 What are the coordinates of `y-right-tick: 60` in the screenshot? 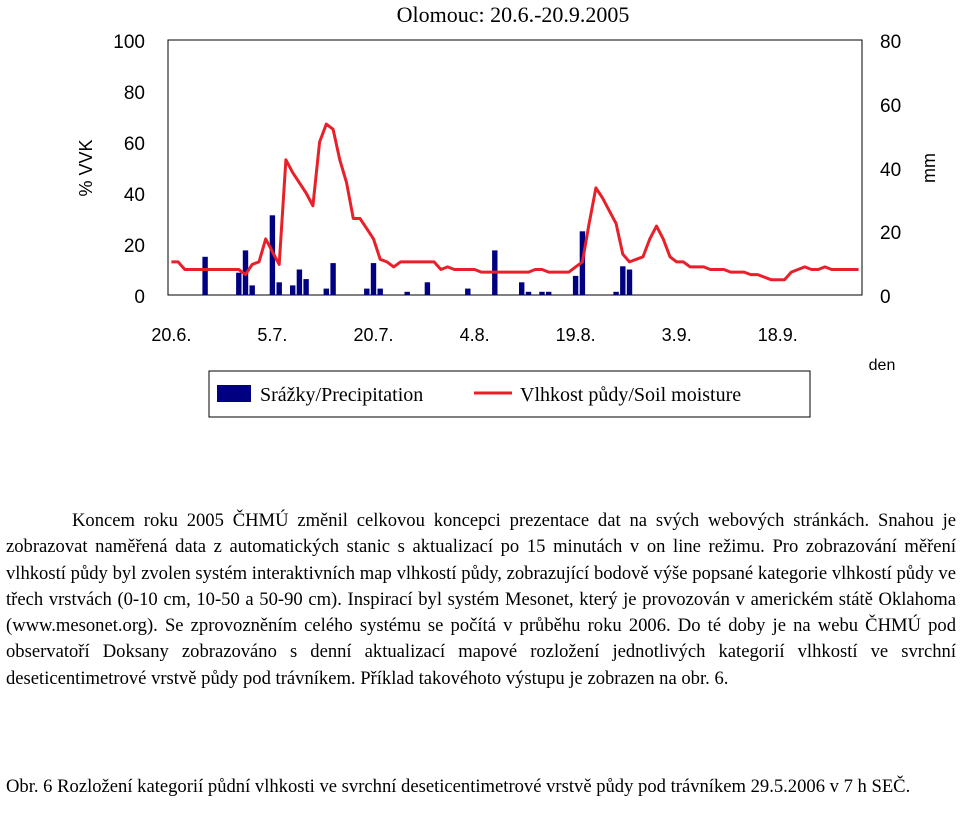 It's located at (890, 106).